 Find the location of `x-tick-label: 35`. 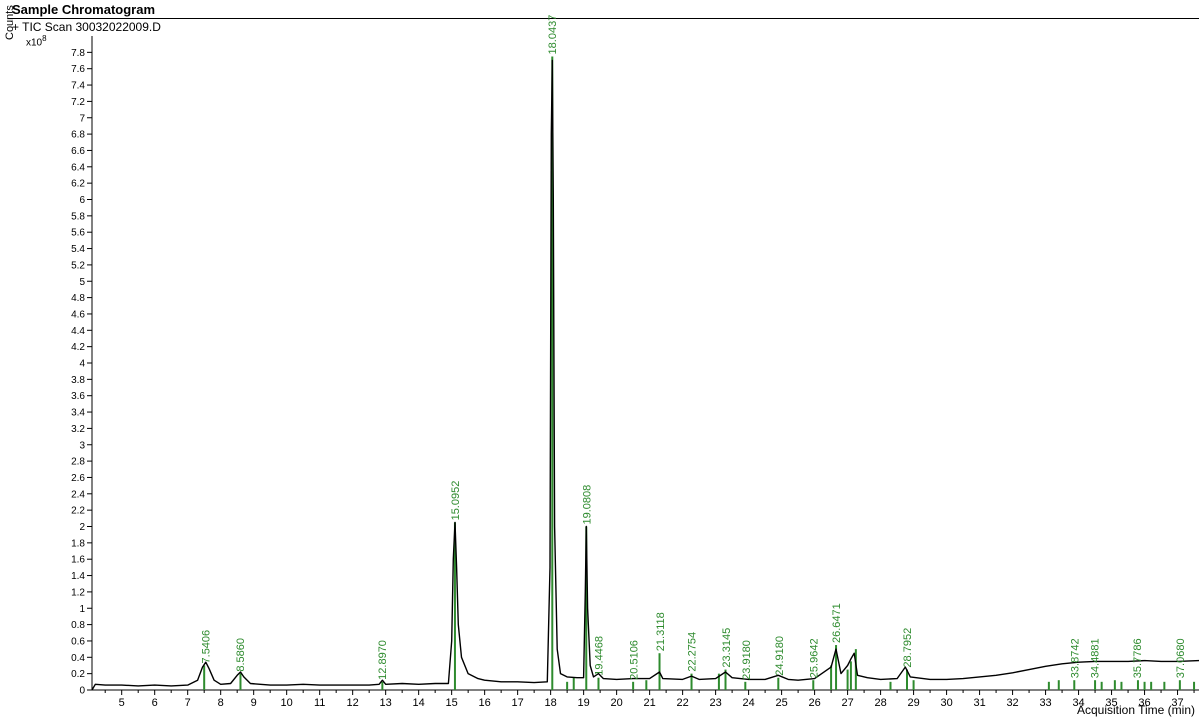

x-tick-label: 35 is located at coordinates (1111, 703).